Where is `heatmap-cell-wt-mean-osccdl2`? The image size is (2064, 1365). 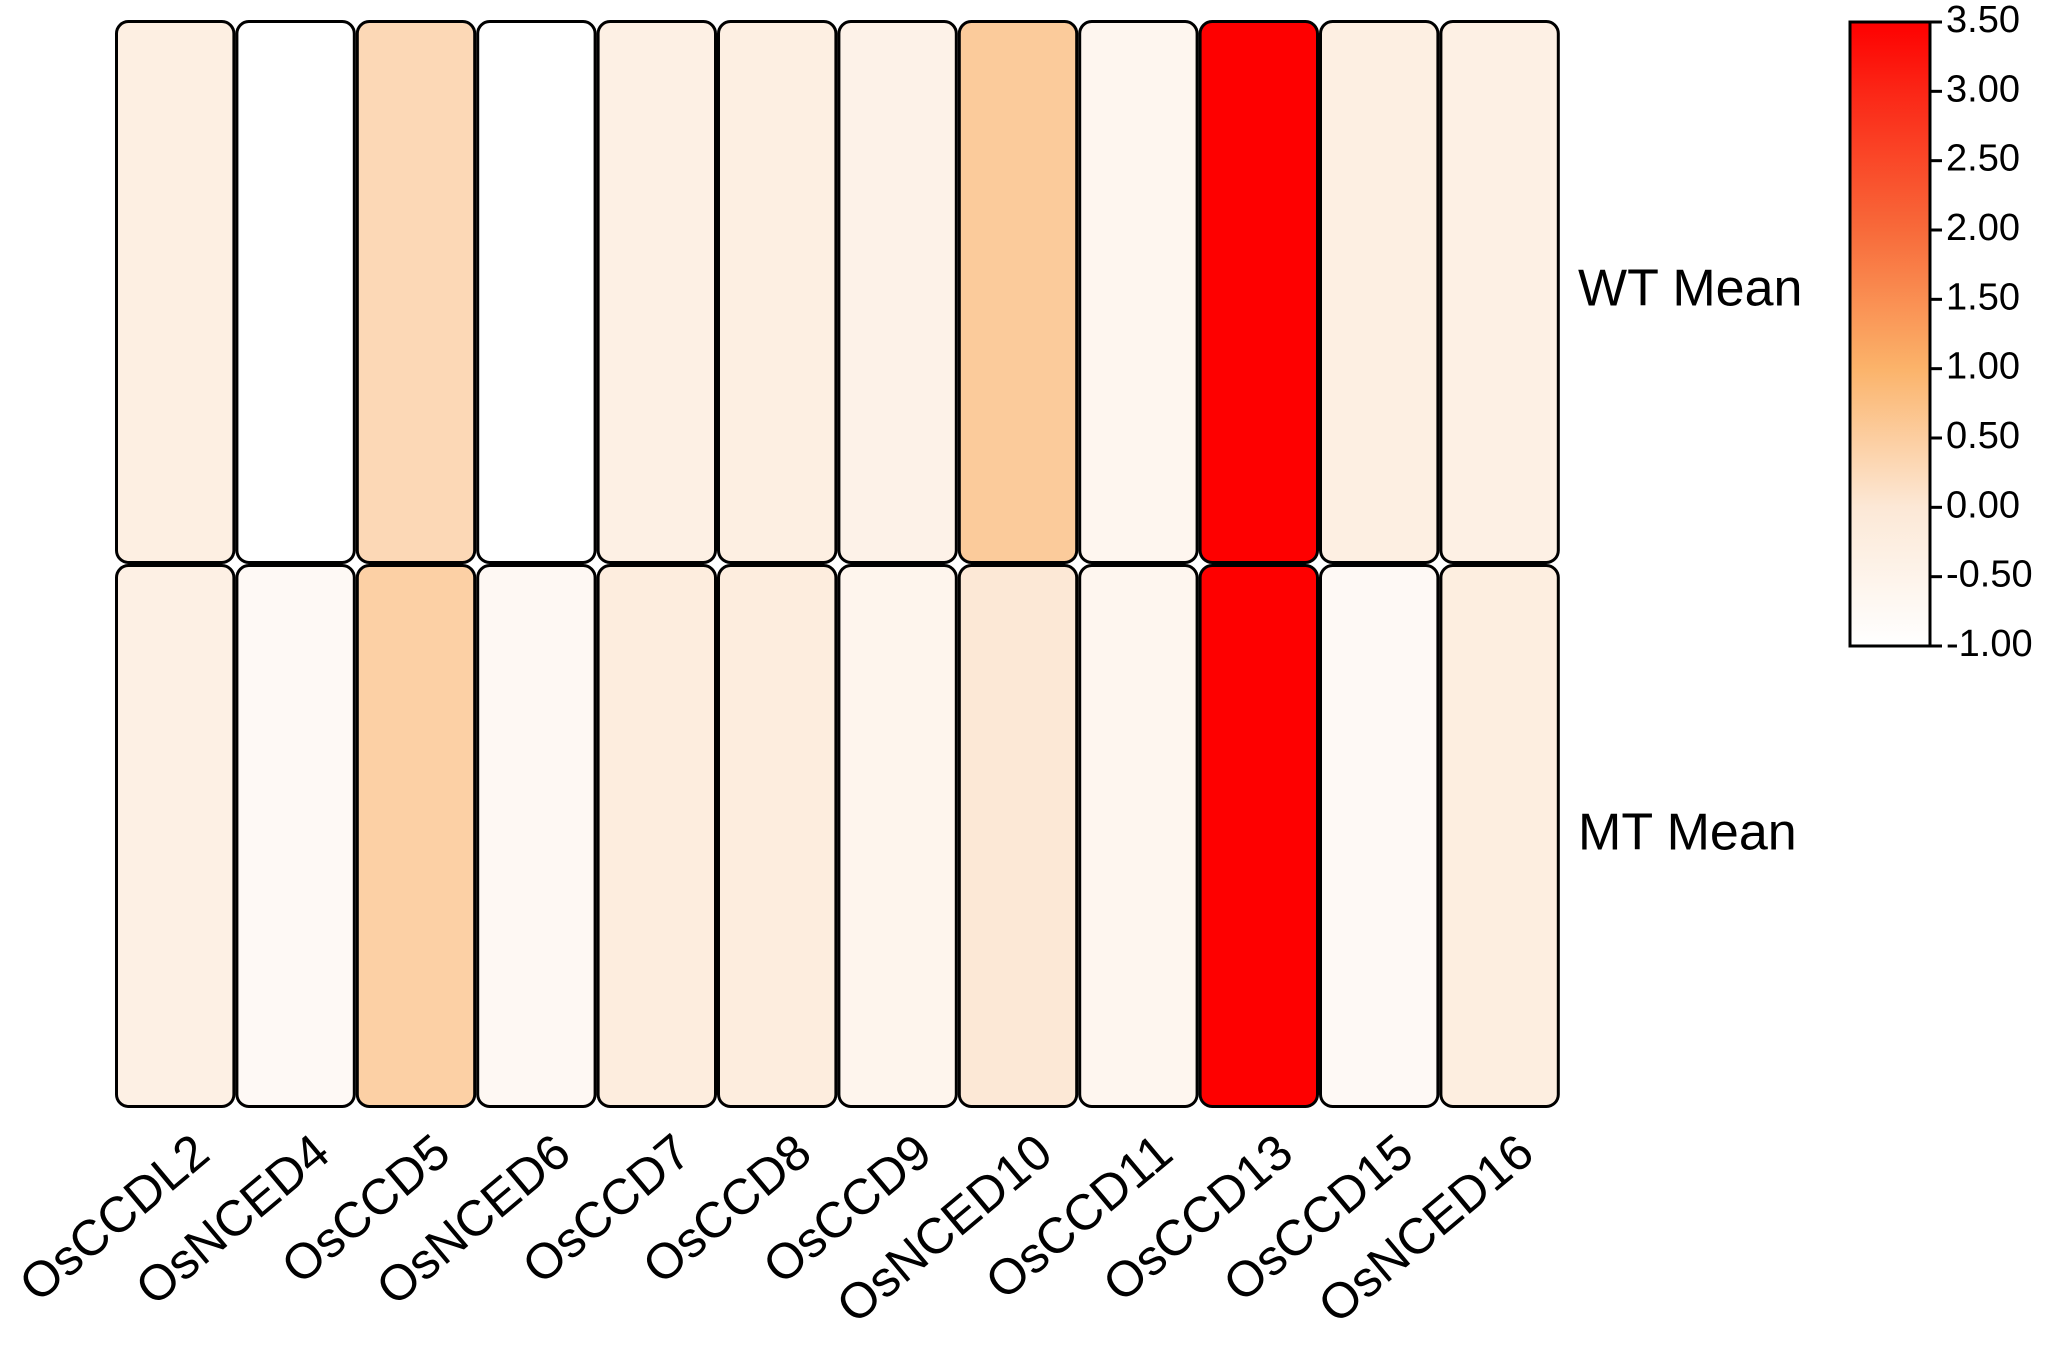 heatmap-cell-wt-mean-osccdl2 is located at coordinates (175, 292).